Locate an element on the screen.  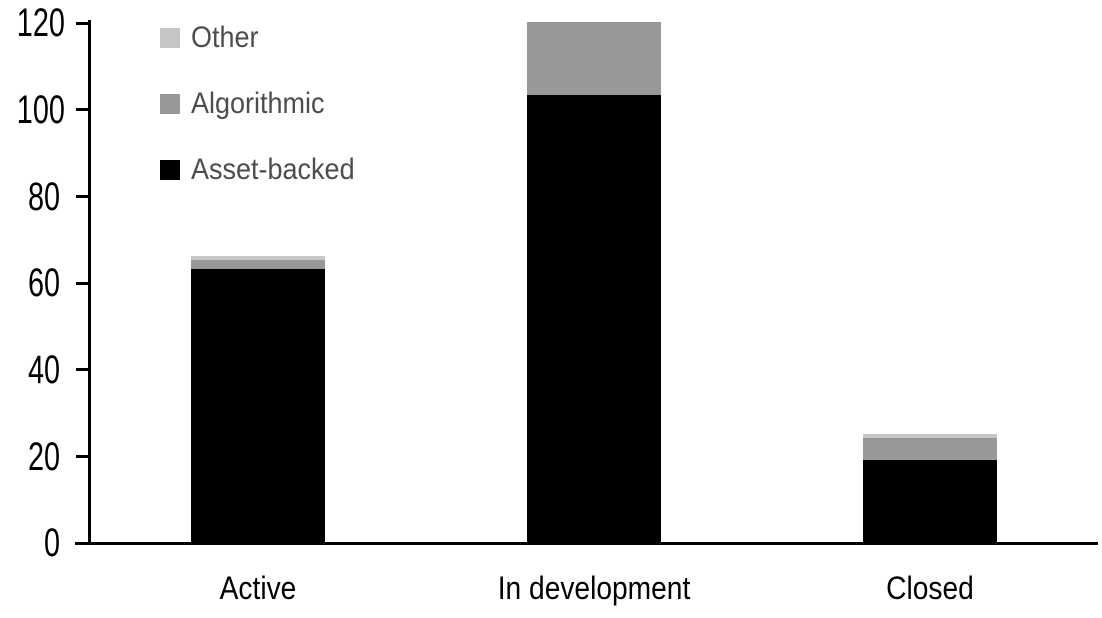
y-tick-label: 0 is located at coordinates (51, 543).